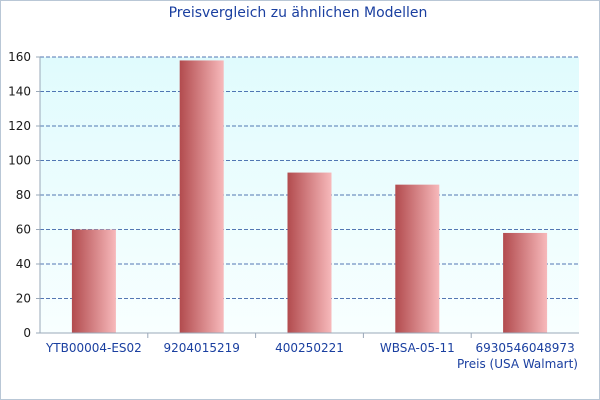 This screenshot has width=600, height=400. What do you see at coordinates (27, 333) in the screenshot?
I see `y-tick-label: 0` at bounding box center [27, 333].